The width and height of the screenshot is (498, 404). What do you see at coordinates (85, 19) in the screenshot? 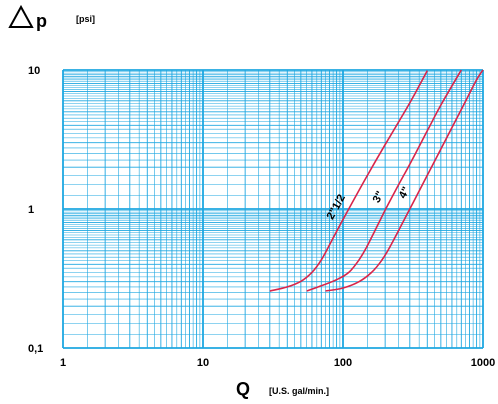
I see `y-unit: [psi]` at bounding box center [85, 19].